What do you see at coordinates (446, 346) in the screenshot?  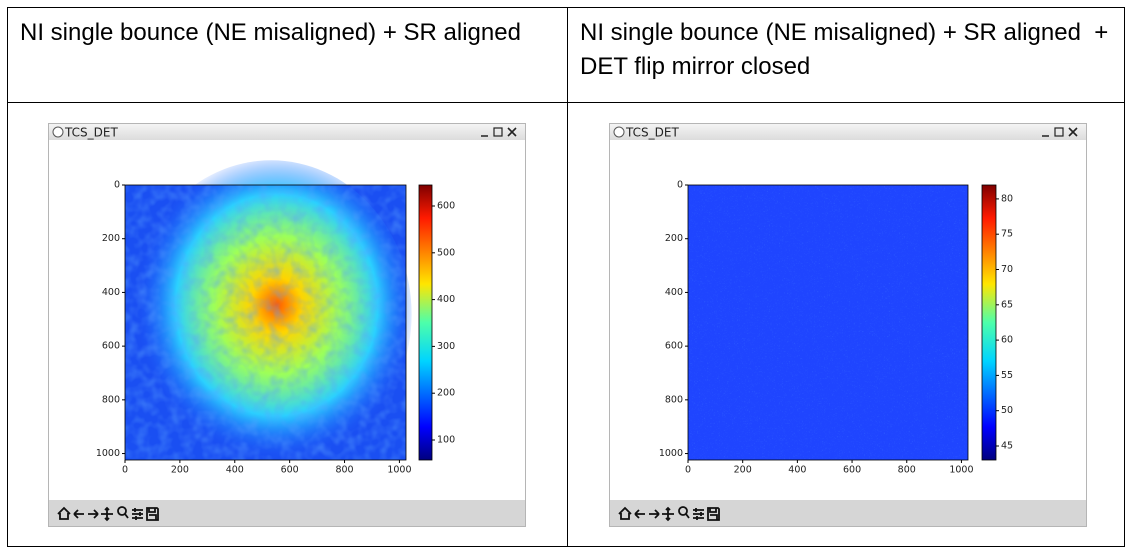 I see `colorbar-tick-label: 300` at bounding box center [446, 346].